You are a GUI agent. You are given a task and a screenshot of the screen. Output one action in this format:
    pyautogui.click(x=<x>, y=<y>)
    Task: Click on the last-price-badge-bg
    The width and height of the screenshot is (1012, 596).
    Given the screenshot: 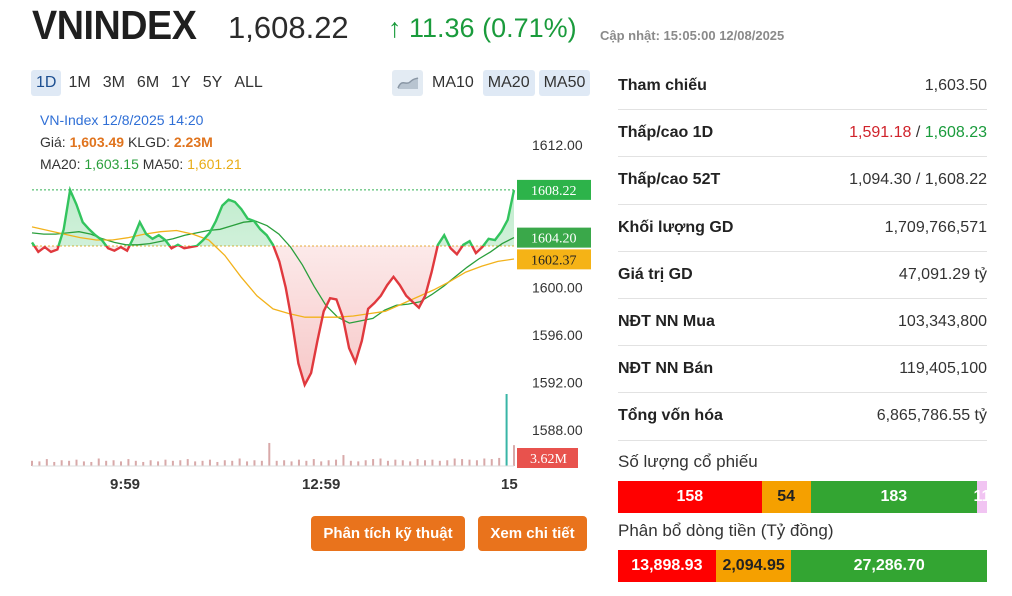 What is the action you would take?
    pyautogui.click(x=554, y=189)
    